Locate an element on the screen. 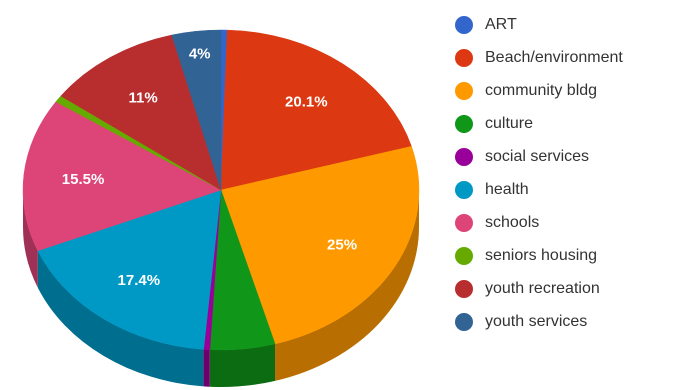 This screenshot has height=390, width=685. legend-item: social services is located at coordinates (539, 156).